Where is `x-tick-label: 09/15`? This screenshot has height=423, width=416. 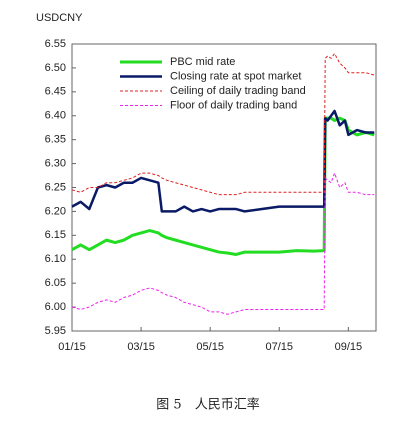 x-tick-label: 09/15 is located at coordinates (349, 347).